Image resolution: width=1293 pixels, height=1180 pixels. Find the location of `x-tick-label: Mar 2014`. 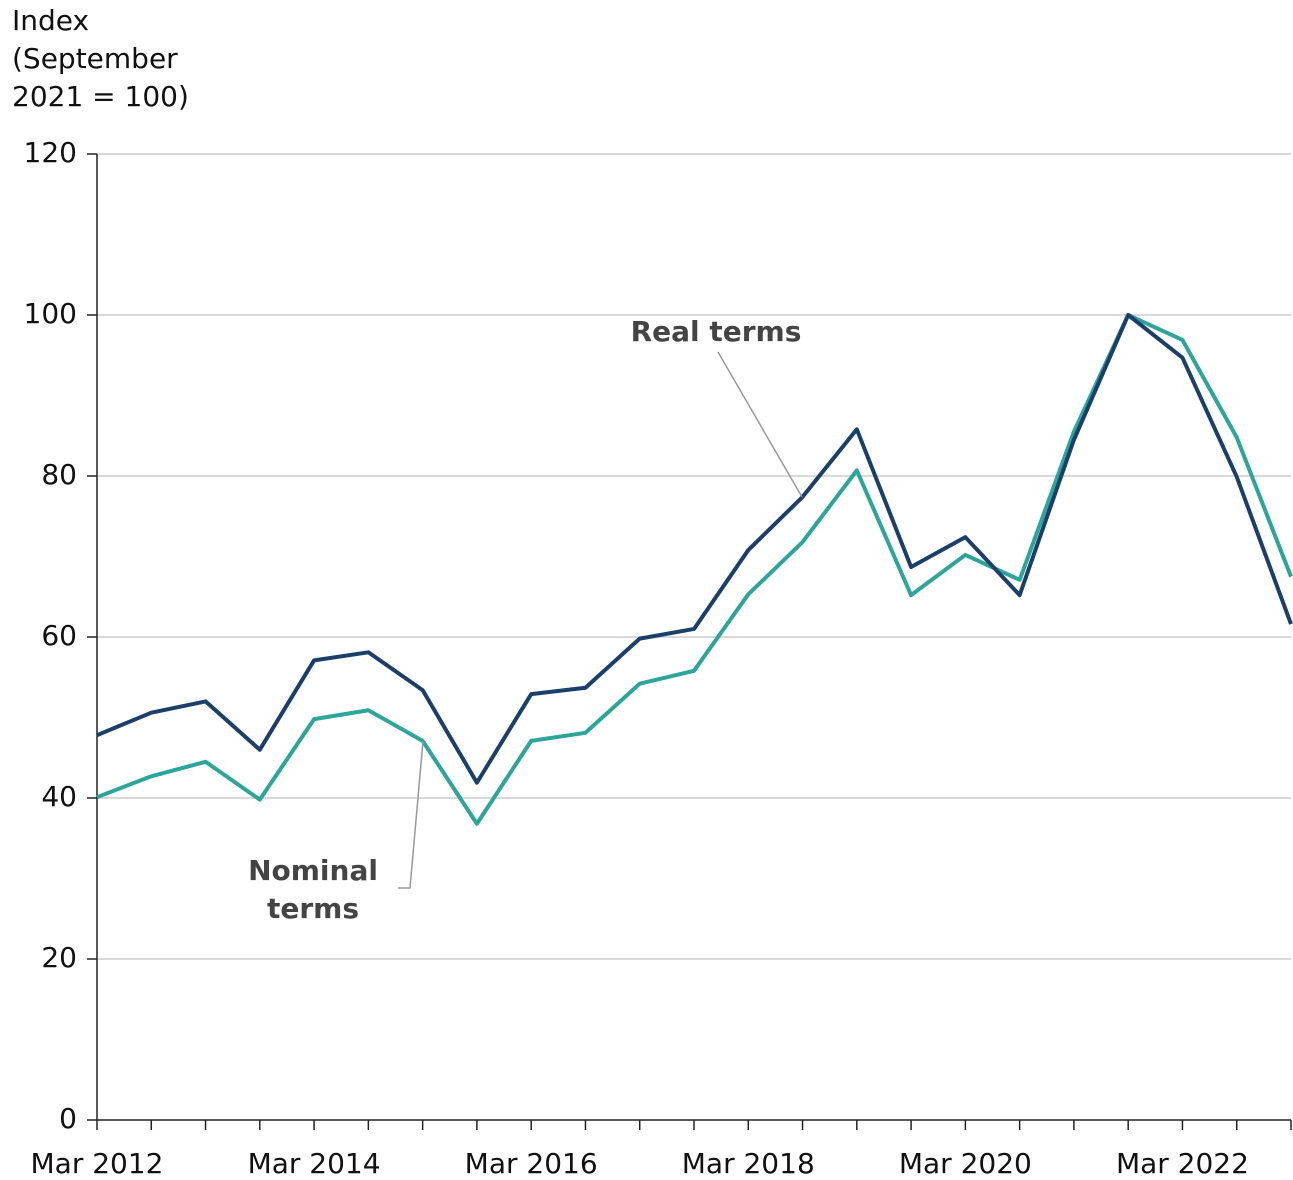

x-tick-label: Mar 2014 is located at coordinates (314, 1163).